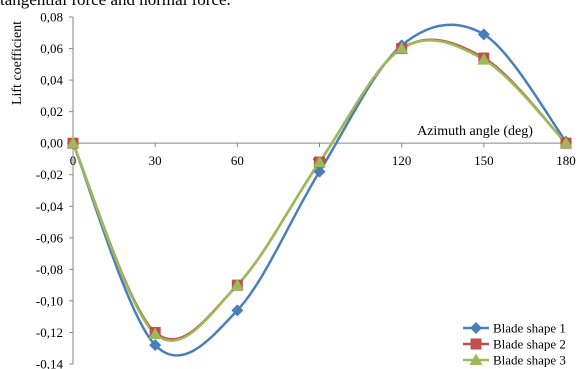 The height and width of the screenshot is (369, 580). Describe the element at coordinates (17, 63) in the screenshot. I see `y-axis-title: Lift coefficient` at that location.